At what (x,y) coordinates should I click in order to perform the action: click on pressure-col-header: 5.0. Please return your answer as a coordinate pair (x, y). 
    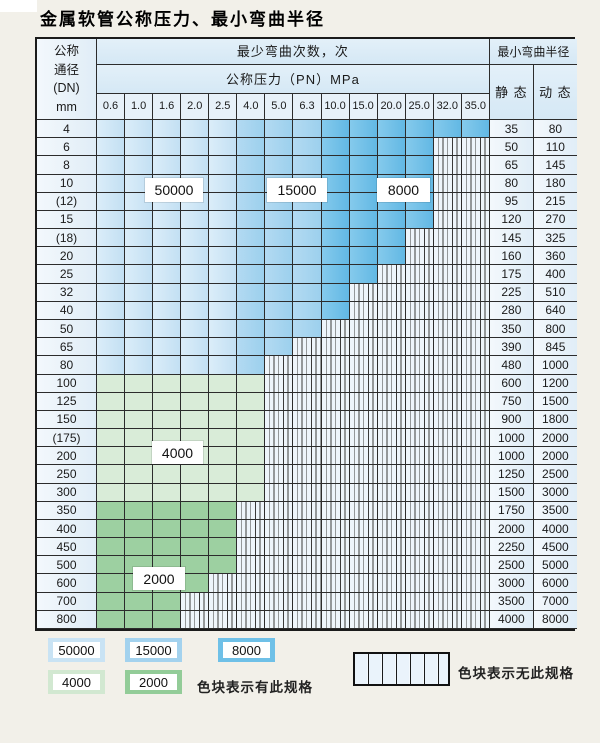
    Looking at the image, I should click on (279, 107).